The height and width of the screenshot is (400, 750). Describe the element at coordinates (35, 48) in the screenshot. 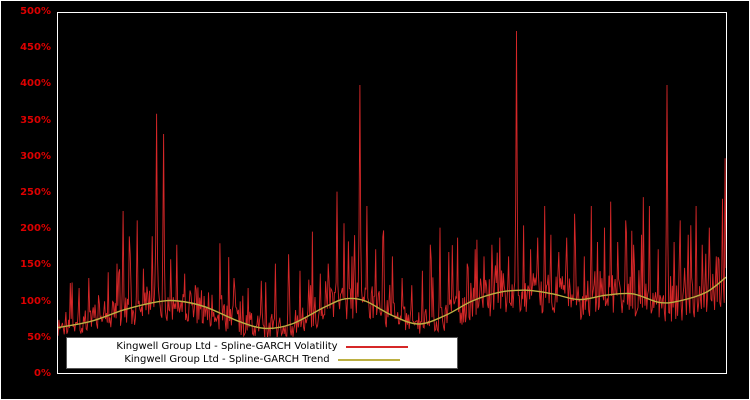

I see `y-tick-label: 450%` at that location.